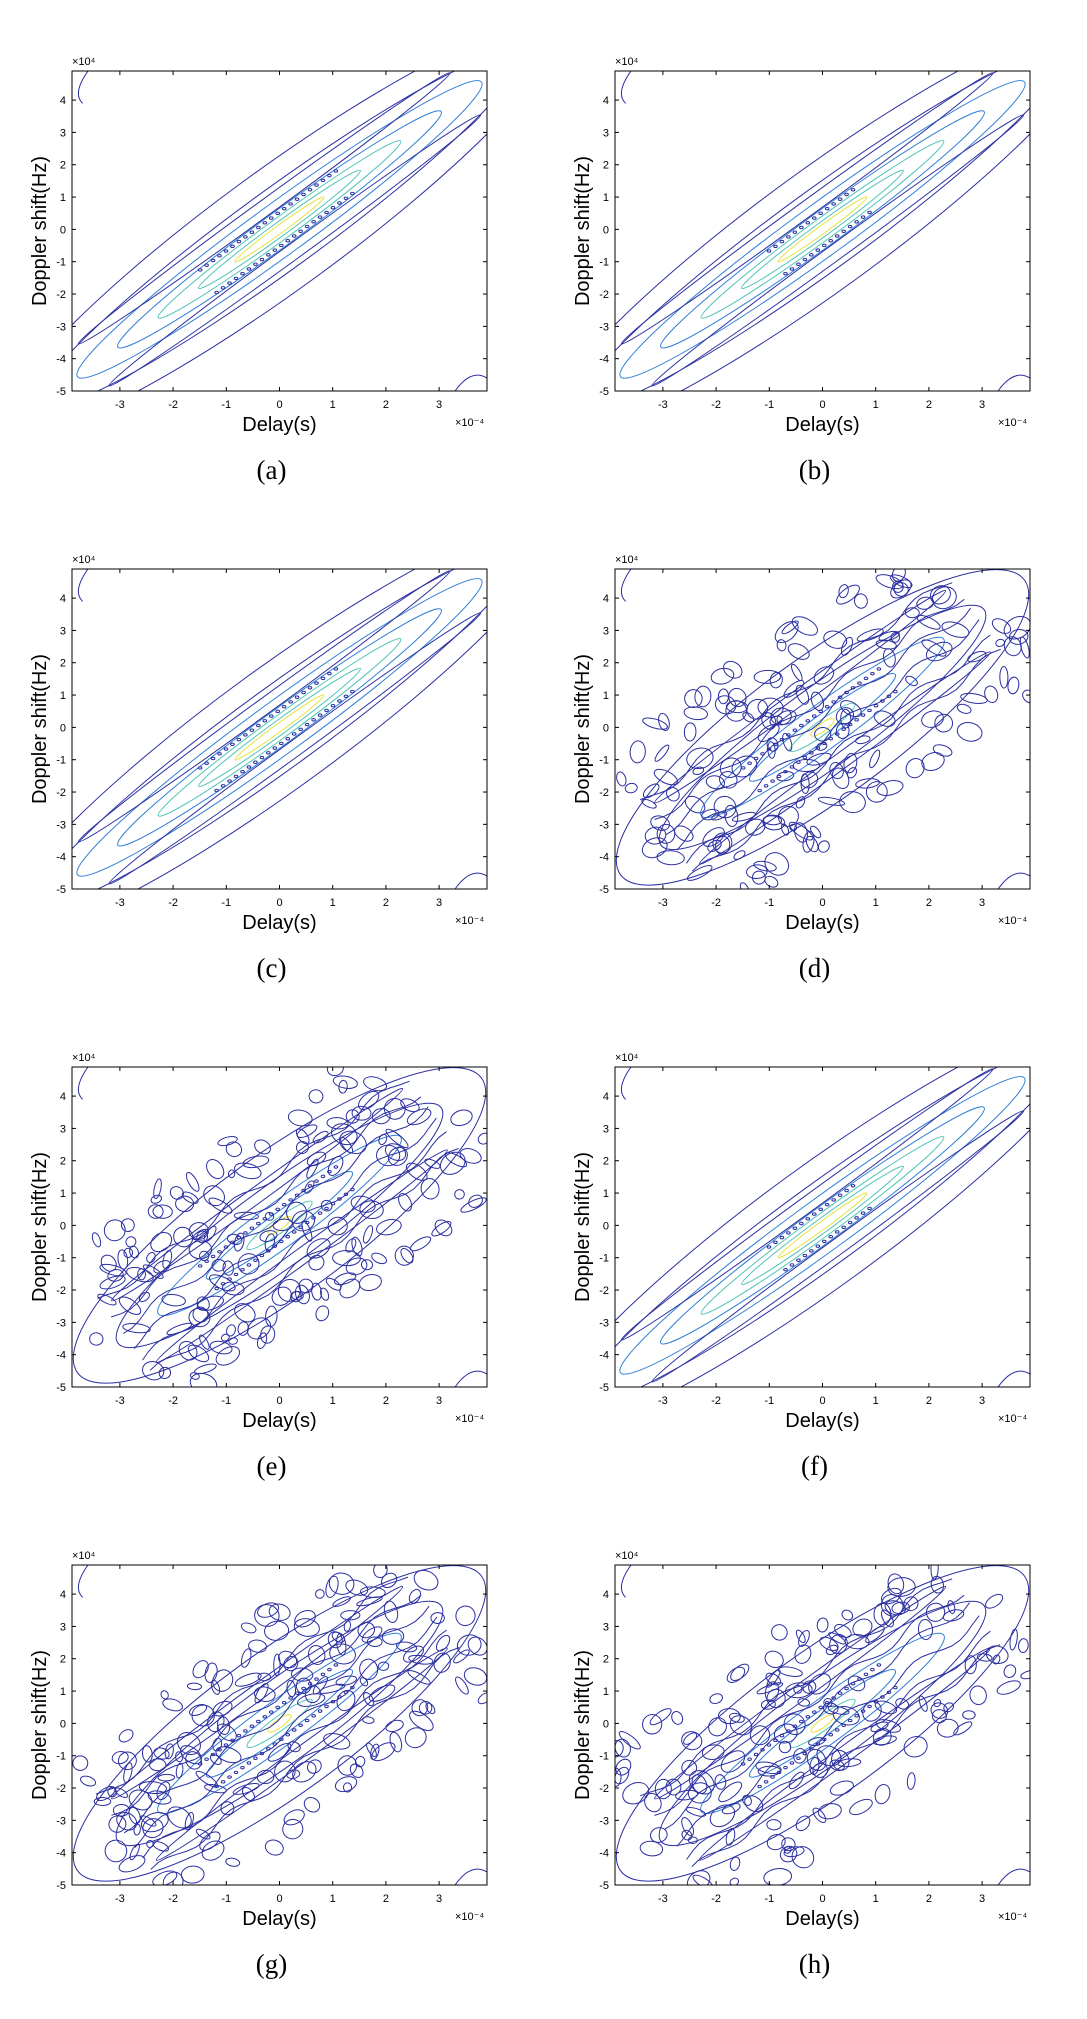 The image size is (1087, 2019). What do you see at coordinates (663, 1899) in the screenshot?
I see `x-tick-label: -3` at bounding box center [663, 1899].